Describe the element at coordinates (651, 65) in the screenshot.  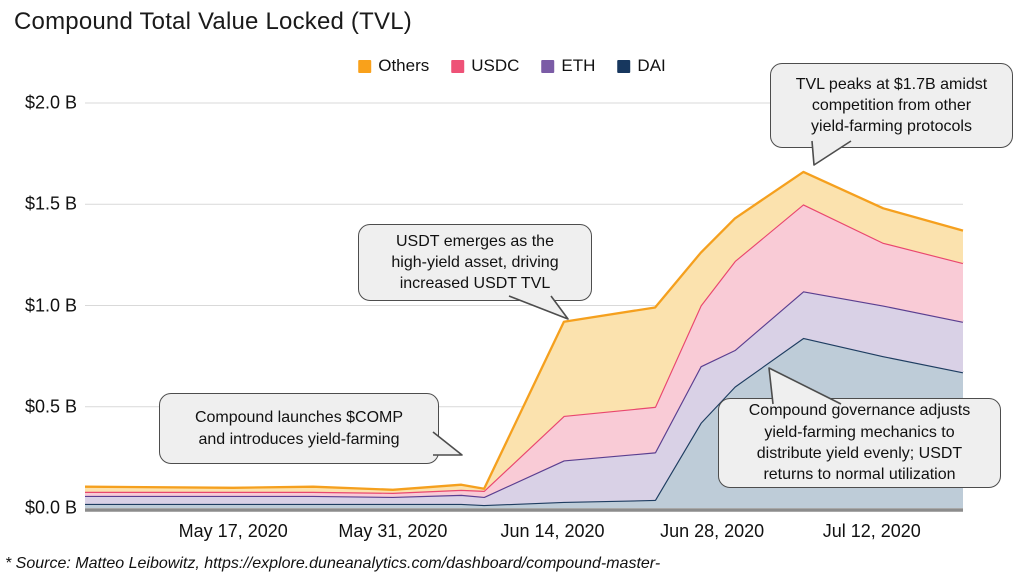
I see `legend-label: DAI` at that location.